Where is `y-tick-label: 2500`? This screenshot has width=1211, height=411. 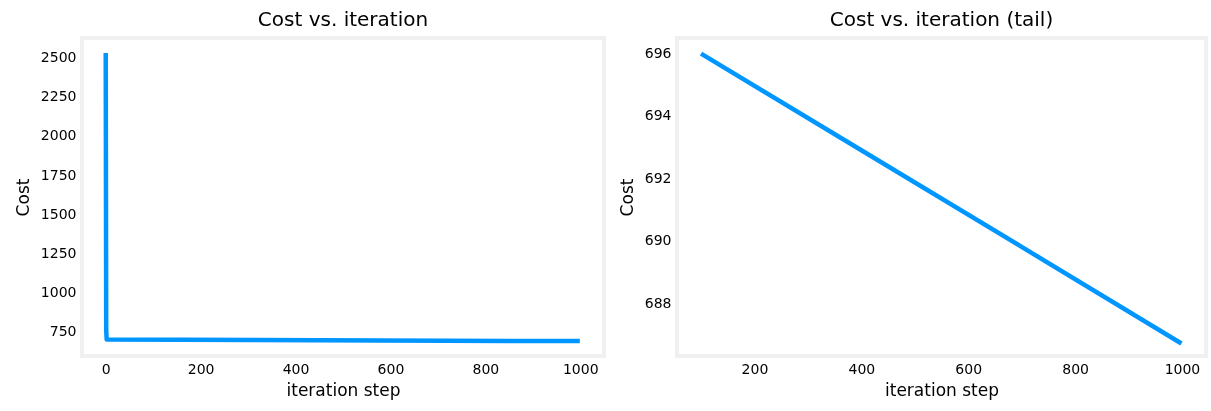
y-tick-label: 2500 is located at coordinates (58, 57).